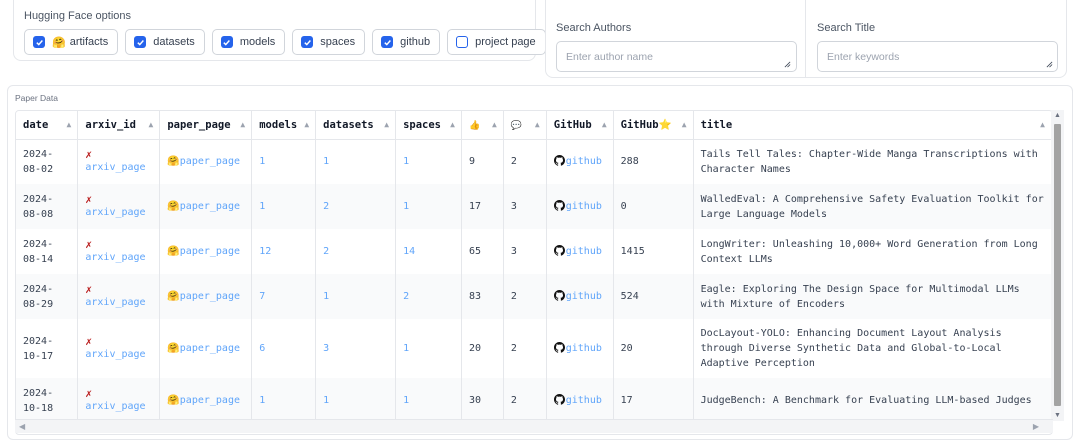 The height and width of the screenshot is (445, 1080). I want to click on column-header-datasets: datasets ▲, so click(356, 125).